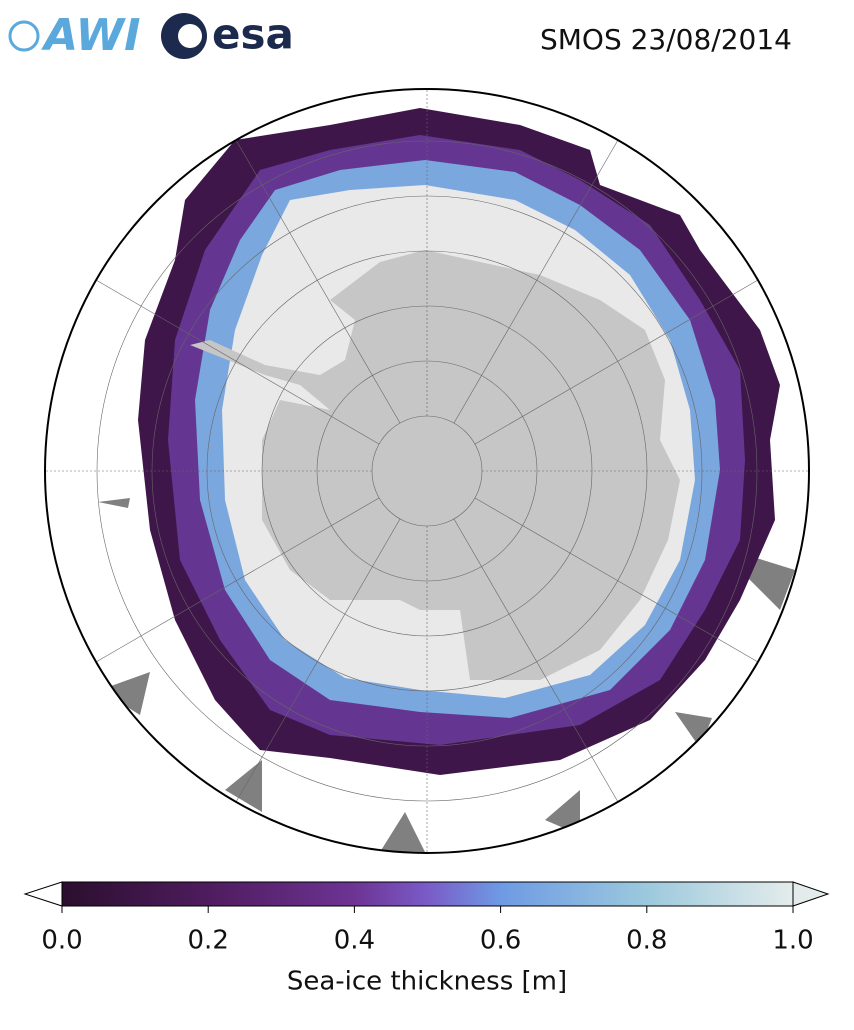 The image size is (854, 1030). I want to click on colorbar-ramp, so click(427, 894).